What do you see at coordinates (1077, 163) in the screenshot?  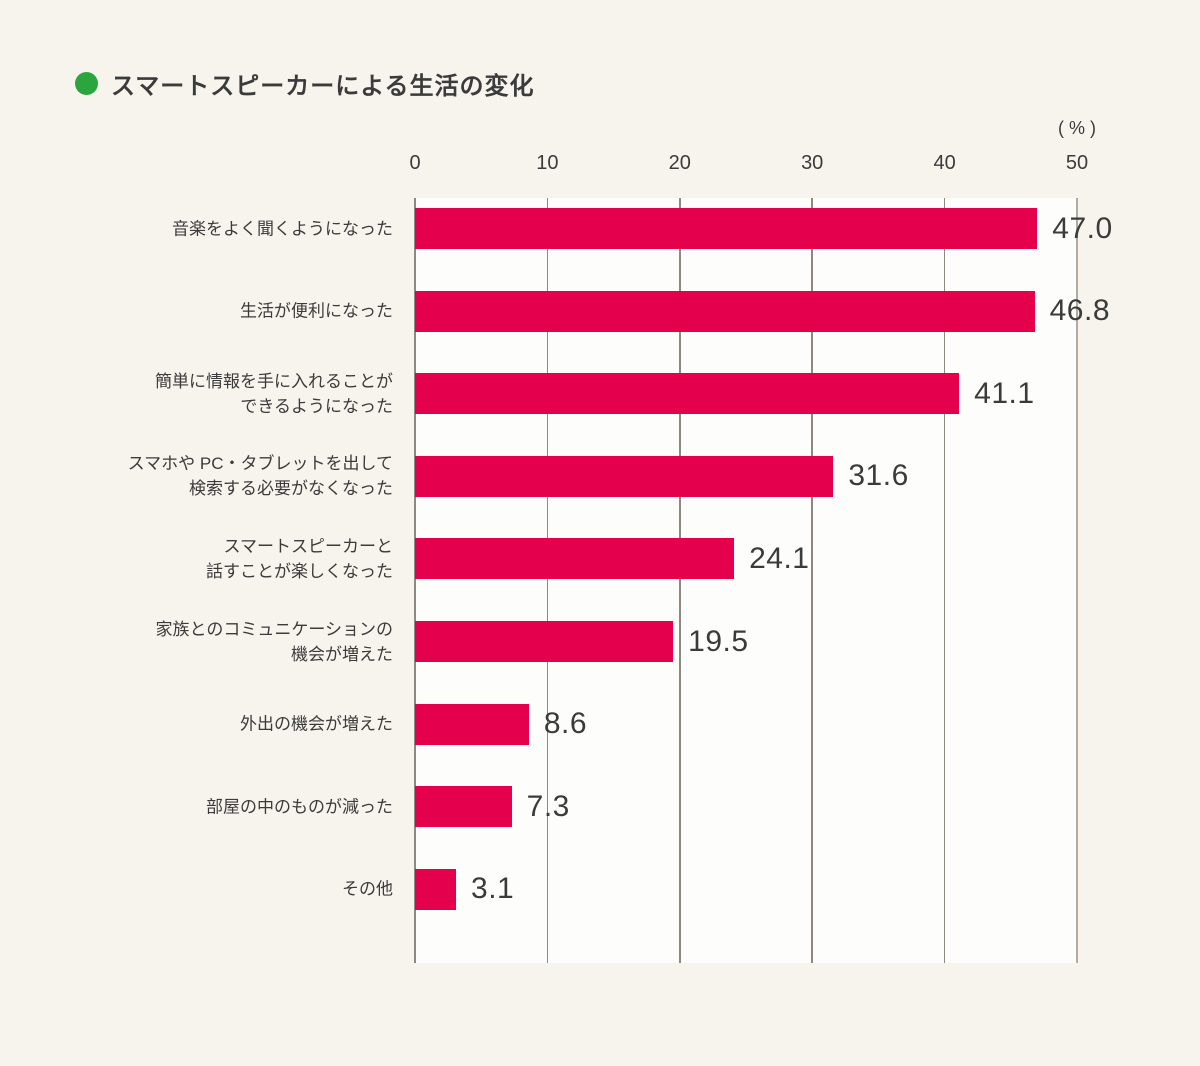 I see `axis-tick-label: 50` at bounding box center [1077, 163].